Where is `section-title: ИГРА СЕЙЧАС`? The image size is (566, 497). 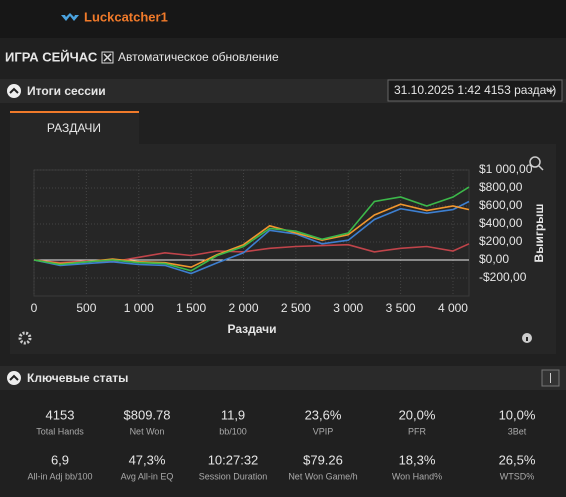
section-title: ИГРА СЕЙЧАС is located at coordinates (51, 56).